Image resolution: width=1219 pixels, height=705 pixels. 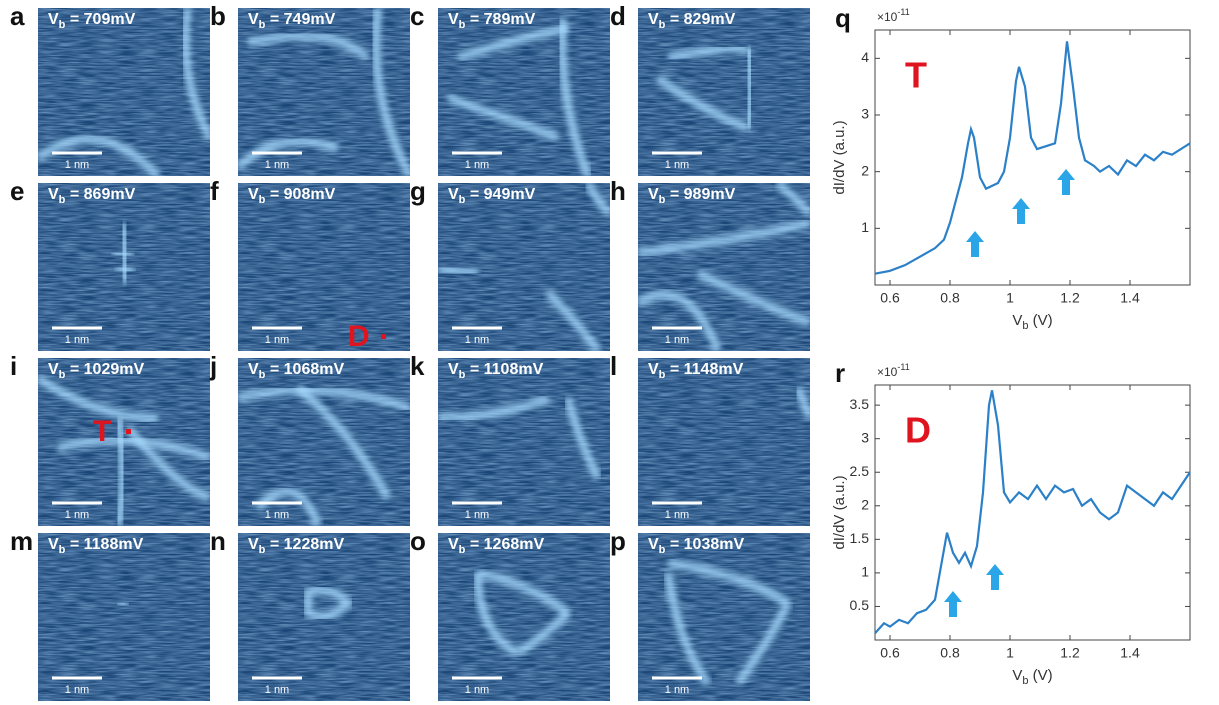 I want to click on bias-value: = 1228mV, so click(x=304, y=544).